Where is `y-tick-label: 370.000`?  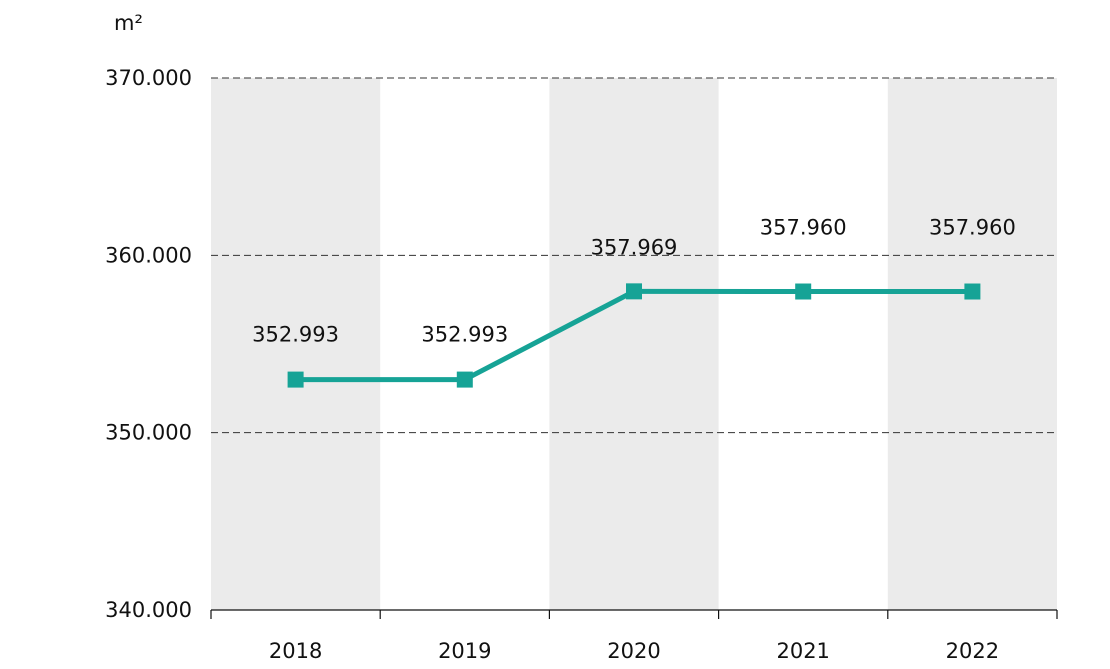 y-tick-label: 370.000 is located at coordinates (148, 78).